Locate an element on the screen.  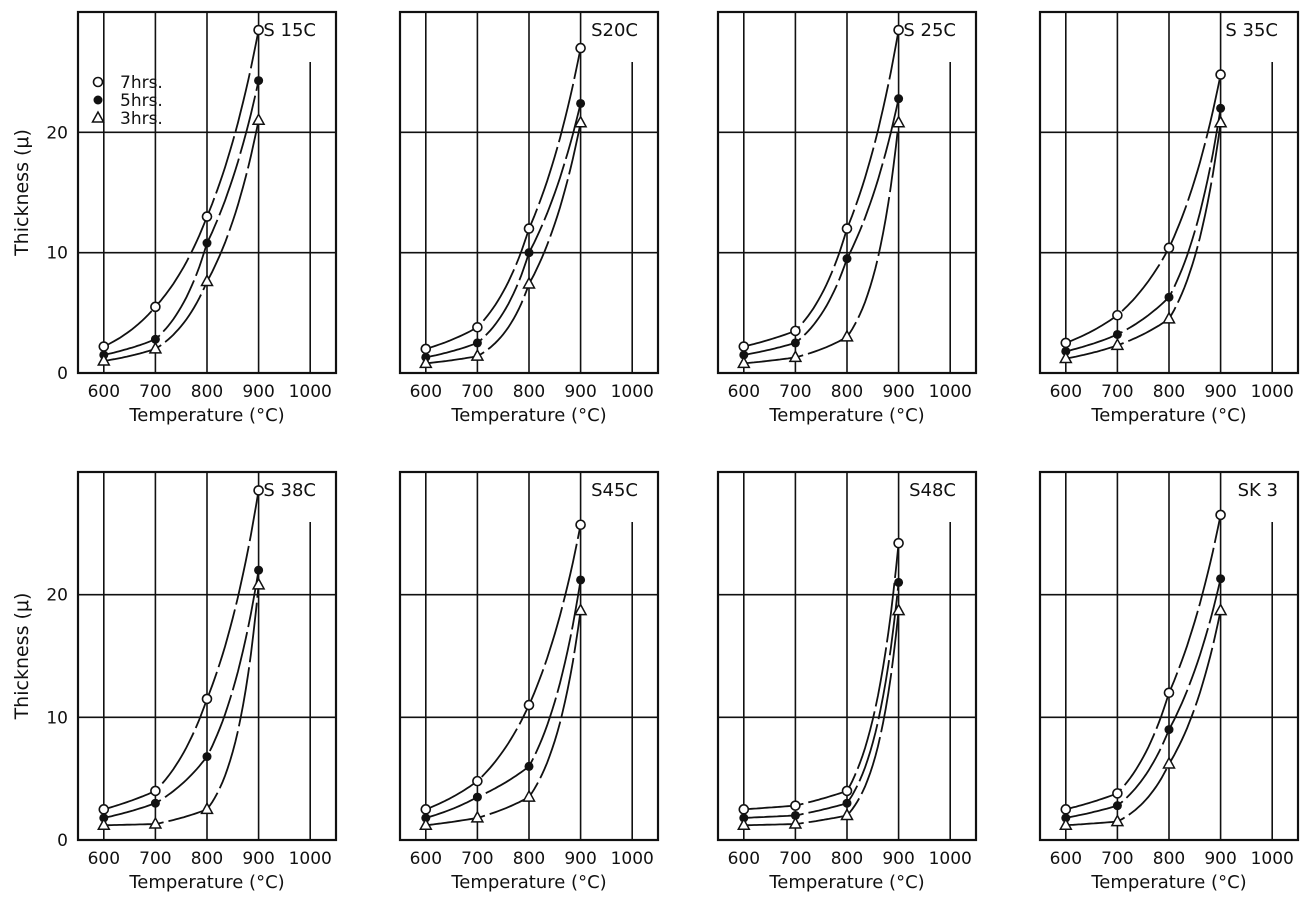
legend: 7hrs.5hrs.3hrs. is located at coordinates (127, 101).